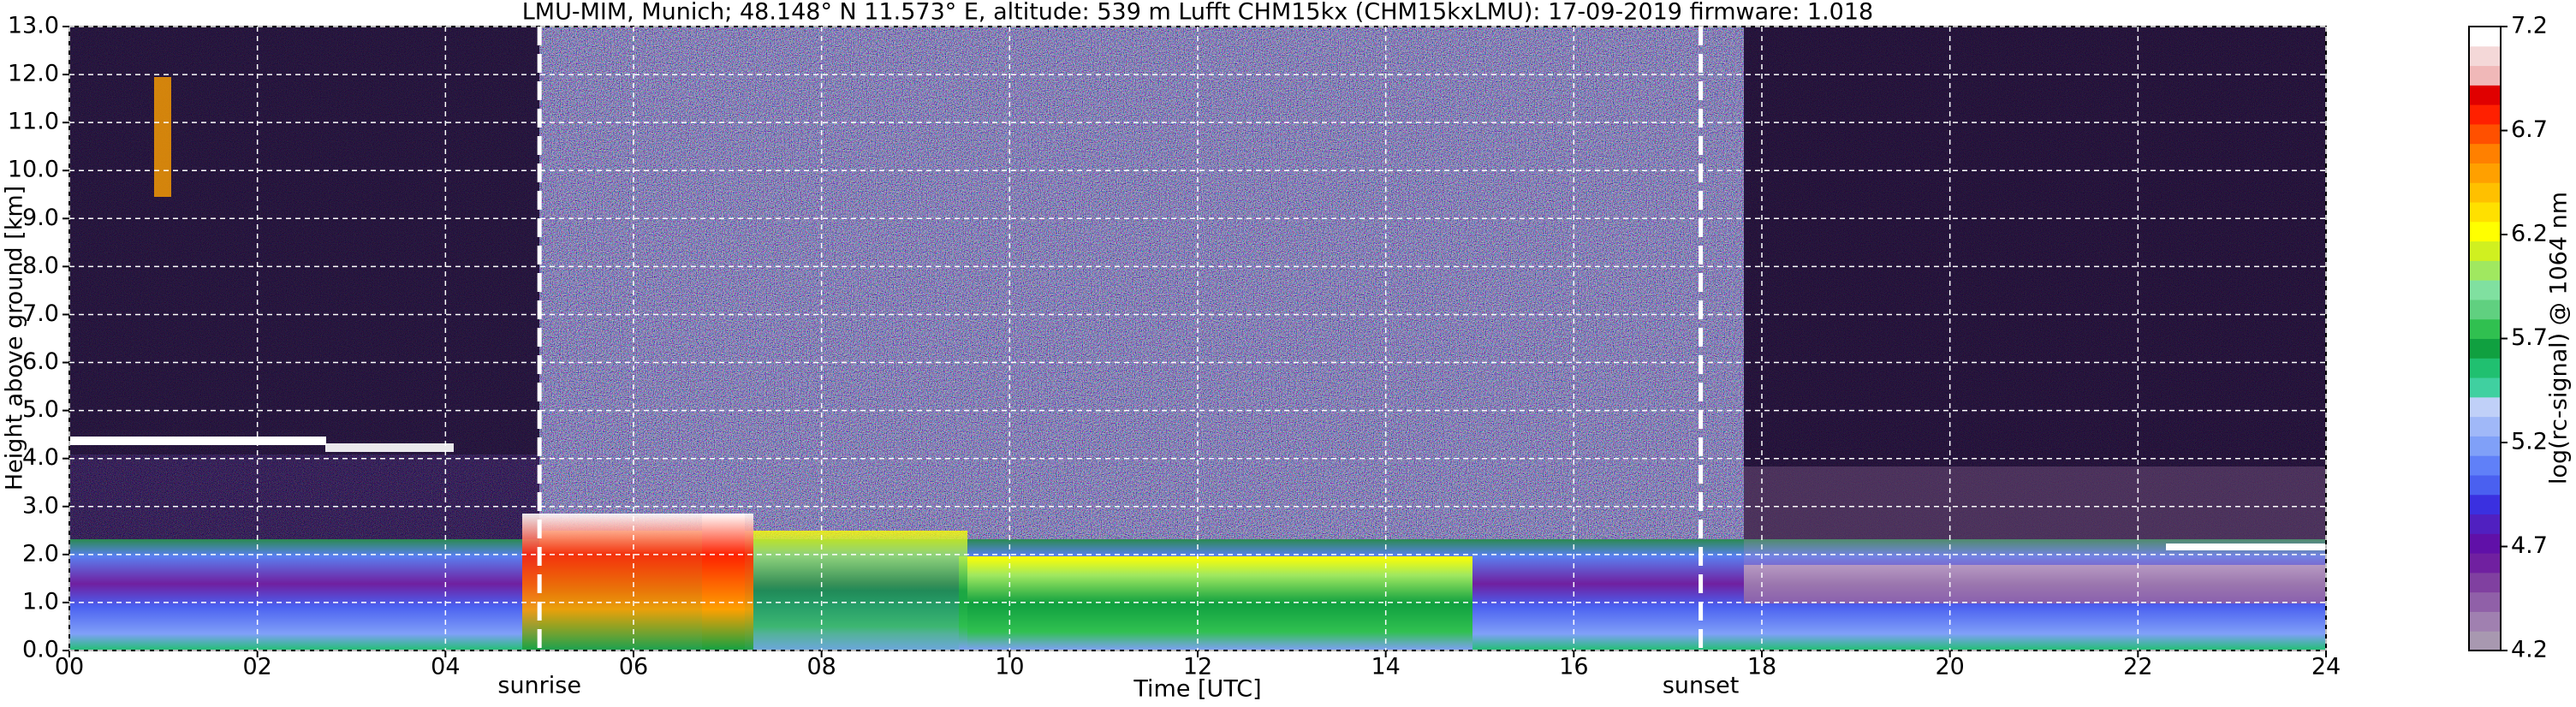  Describe the element at coordinates (1197, 667) in the screenshot. I see `x-tick-label: 12` at that location.